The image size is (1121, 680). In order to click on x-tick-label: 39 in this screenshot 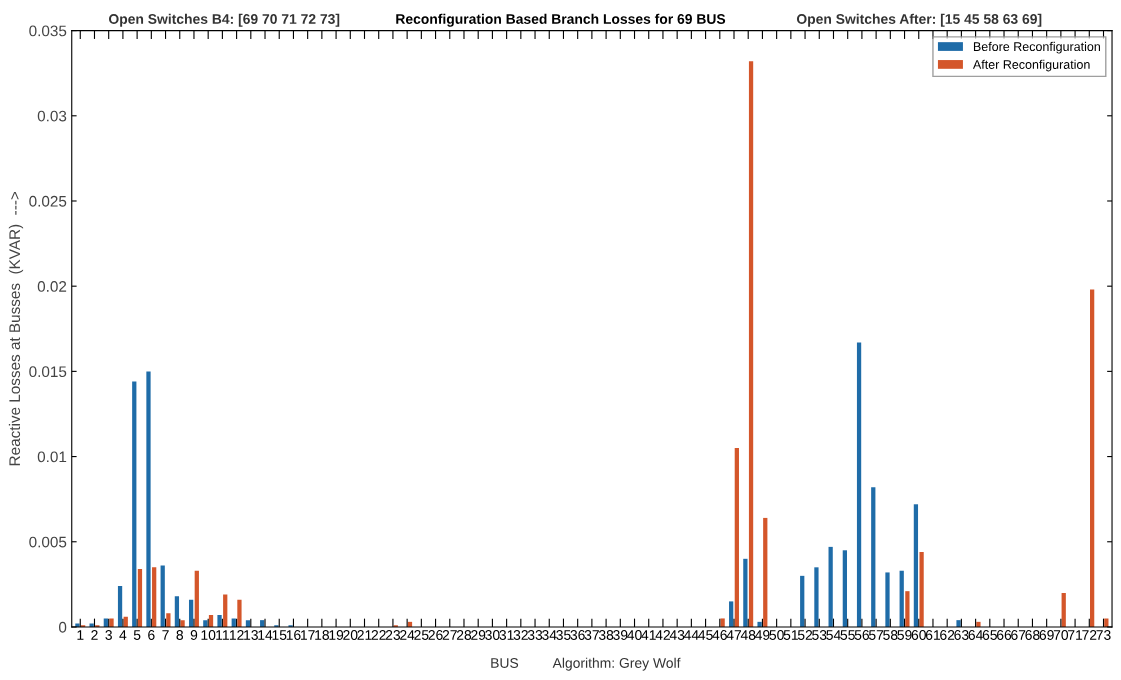, I will do `click(620, 635)`.